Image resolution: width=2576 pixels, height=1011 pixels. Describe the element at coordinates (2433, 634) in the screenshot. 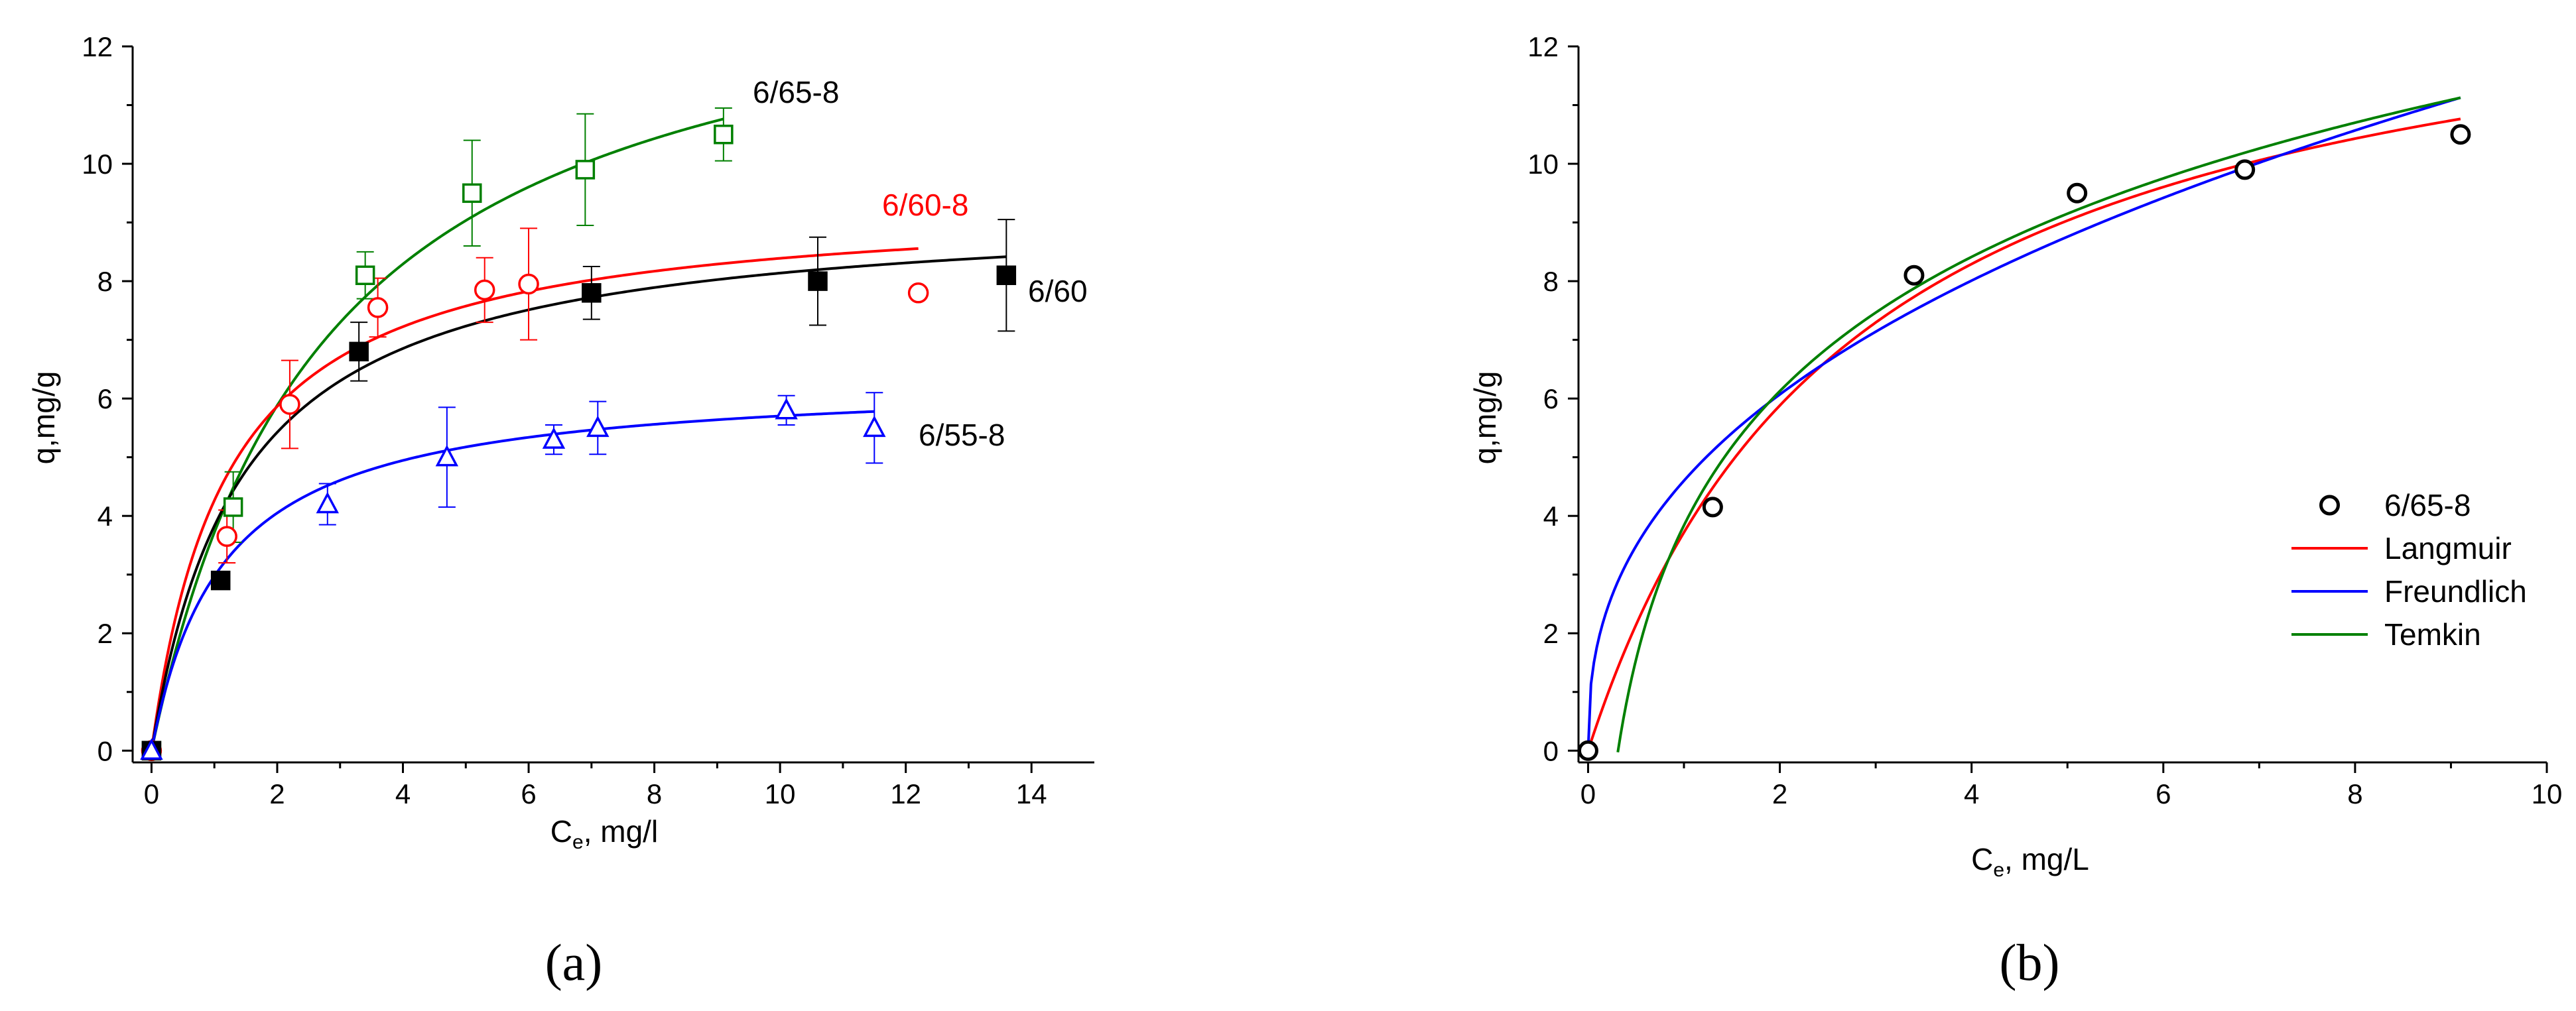

I see `legend-label-temkin: Temkin` at that location.